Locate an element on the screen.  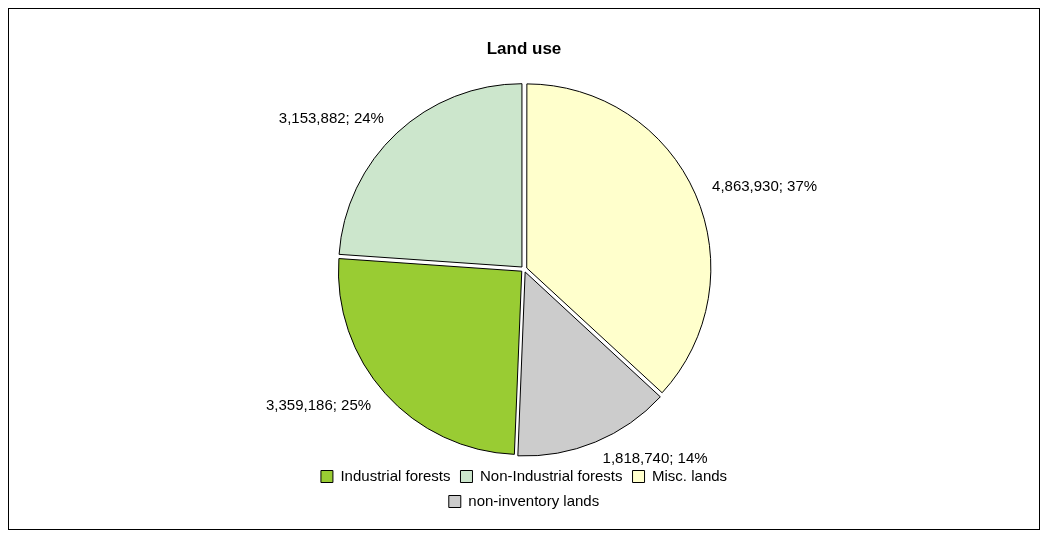
data-label: 3,359,186; 25% is located at coordinates (319, 405).